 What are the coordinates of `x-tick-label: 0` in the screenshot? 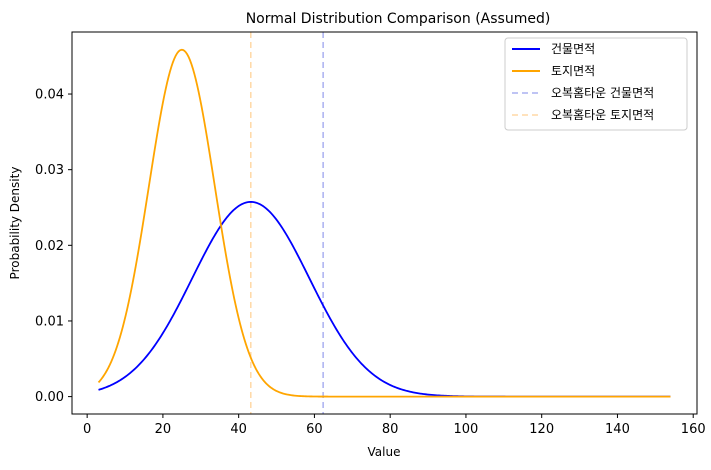 It's located at (87, 429).